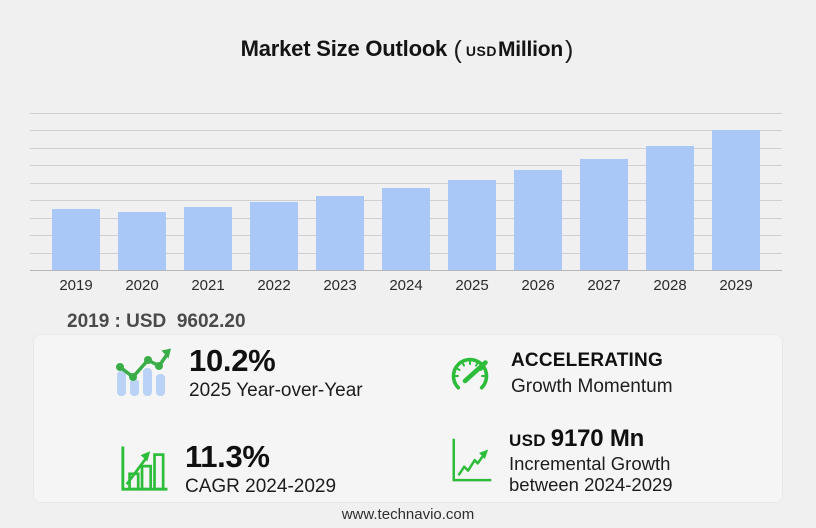 This screenshot has height=528, width=816. I want to click on yoy-value: 10.2%, so click(232, 360).